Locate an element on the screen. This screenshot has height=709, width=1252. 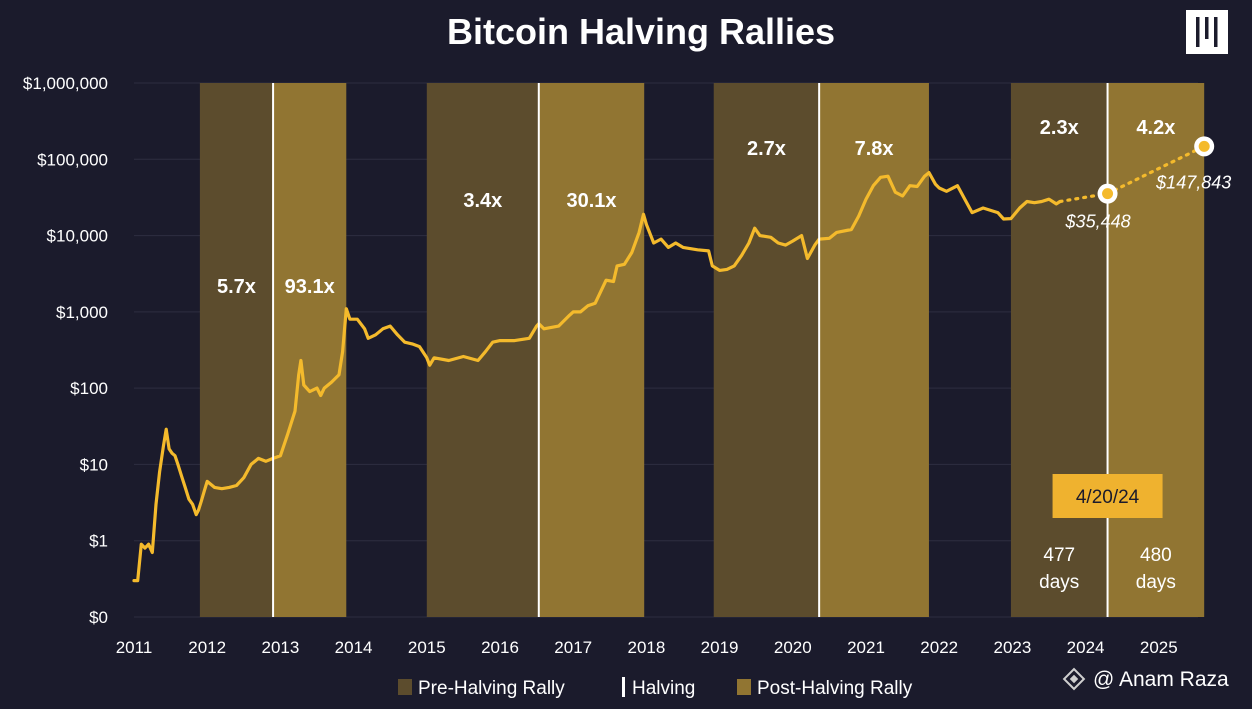
rally-multiple-label: 2.3x is located at coordinates (1059, 128).